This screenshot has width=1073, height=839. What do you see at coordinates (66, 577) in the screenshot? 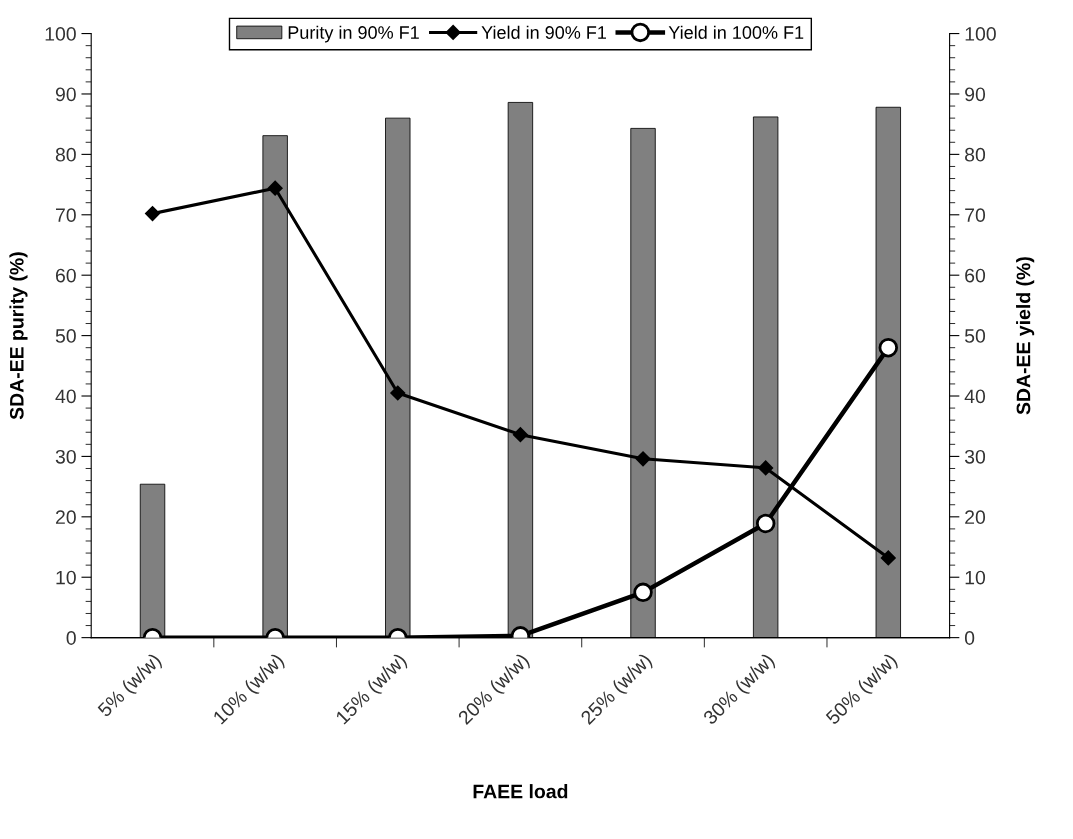
I see `y-tick-label: 10` at bounding box center [66, 577].